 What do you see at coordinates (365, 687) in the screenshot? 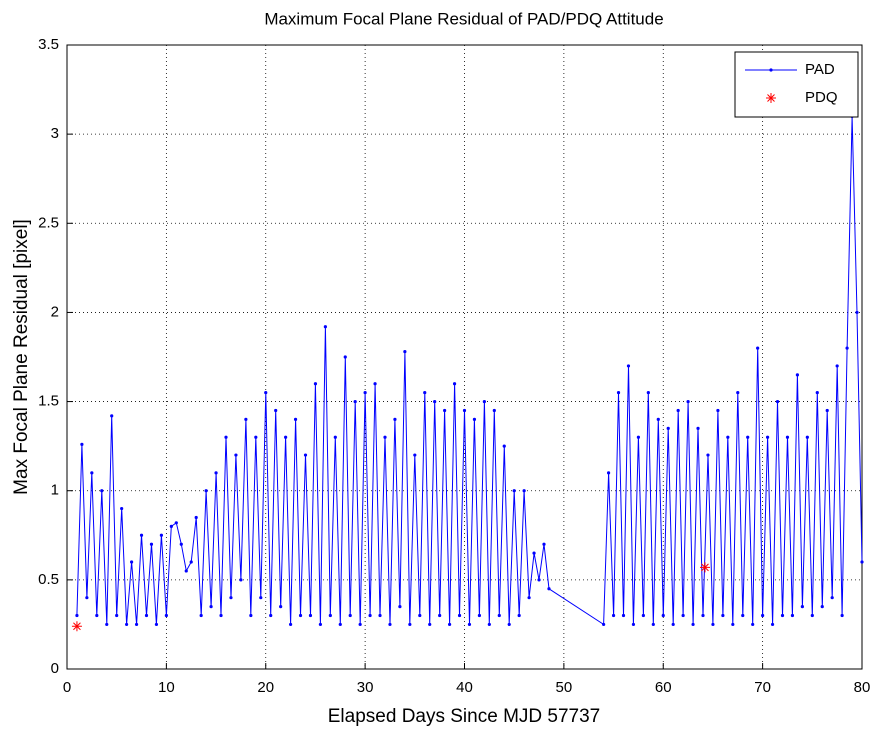
I see `x-tick-label: 30` at bounding box center [365, 687].